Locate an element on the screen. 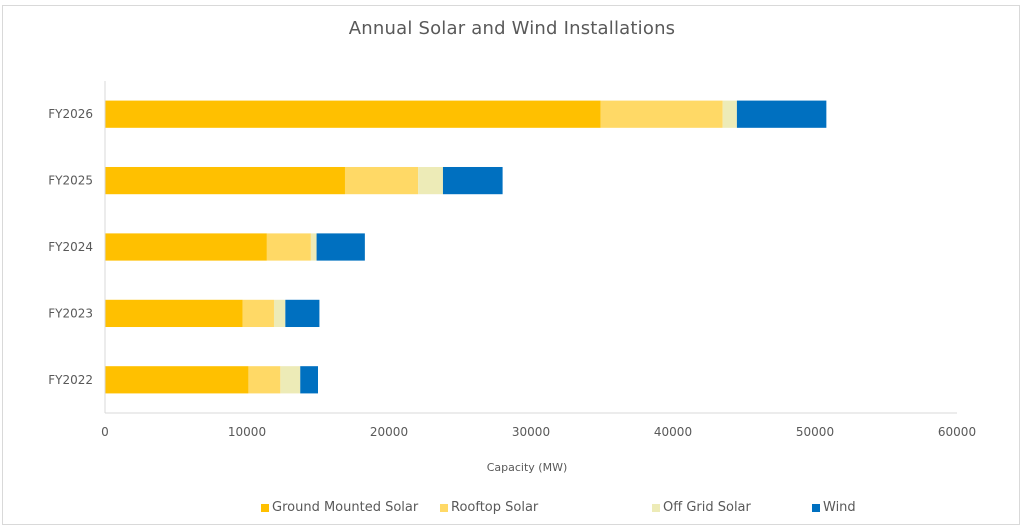 The width and height of the screenshot is (1024, 529). x-tick-label: 30000 is located at coordinates (531, 432).